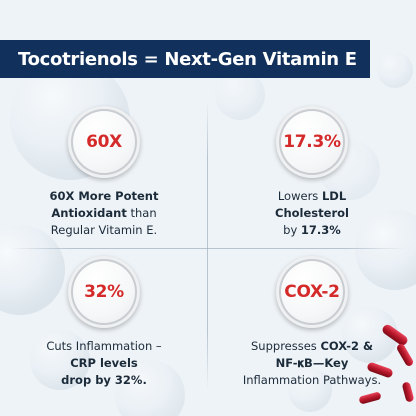  I want to click on desc-bold: LDL, so click(334, 196).